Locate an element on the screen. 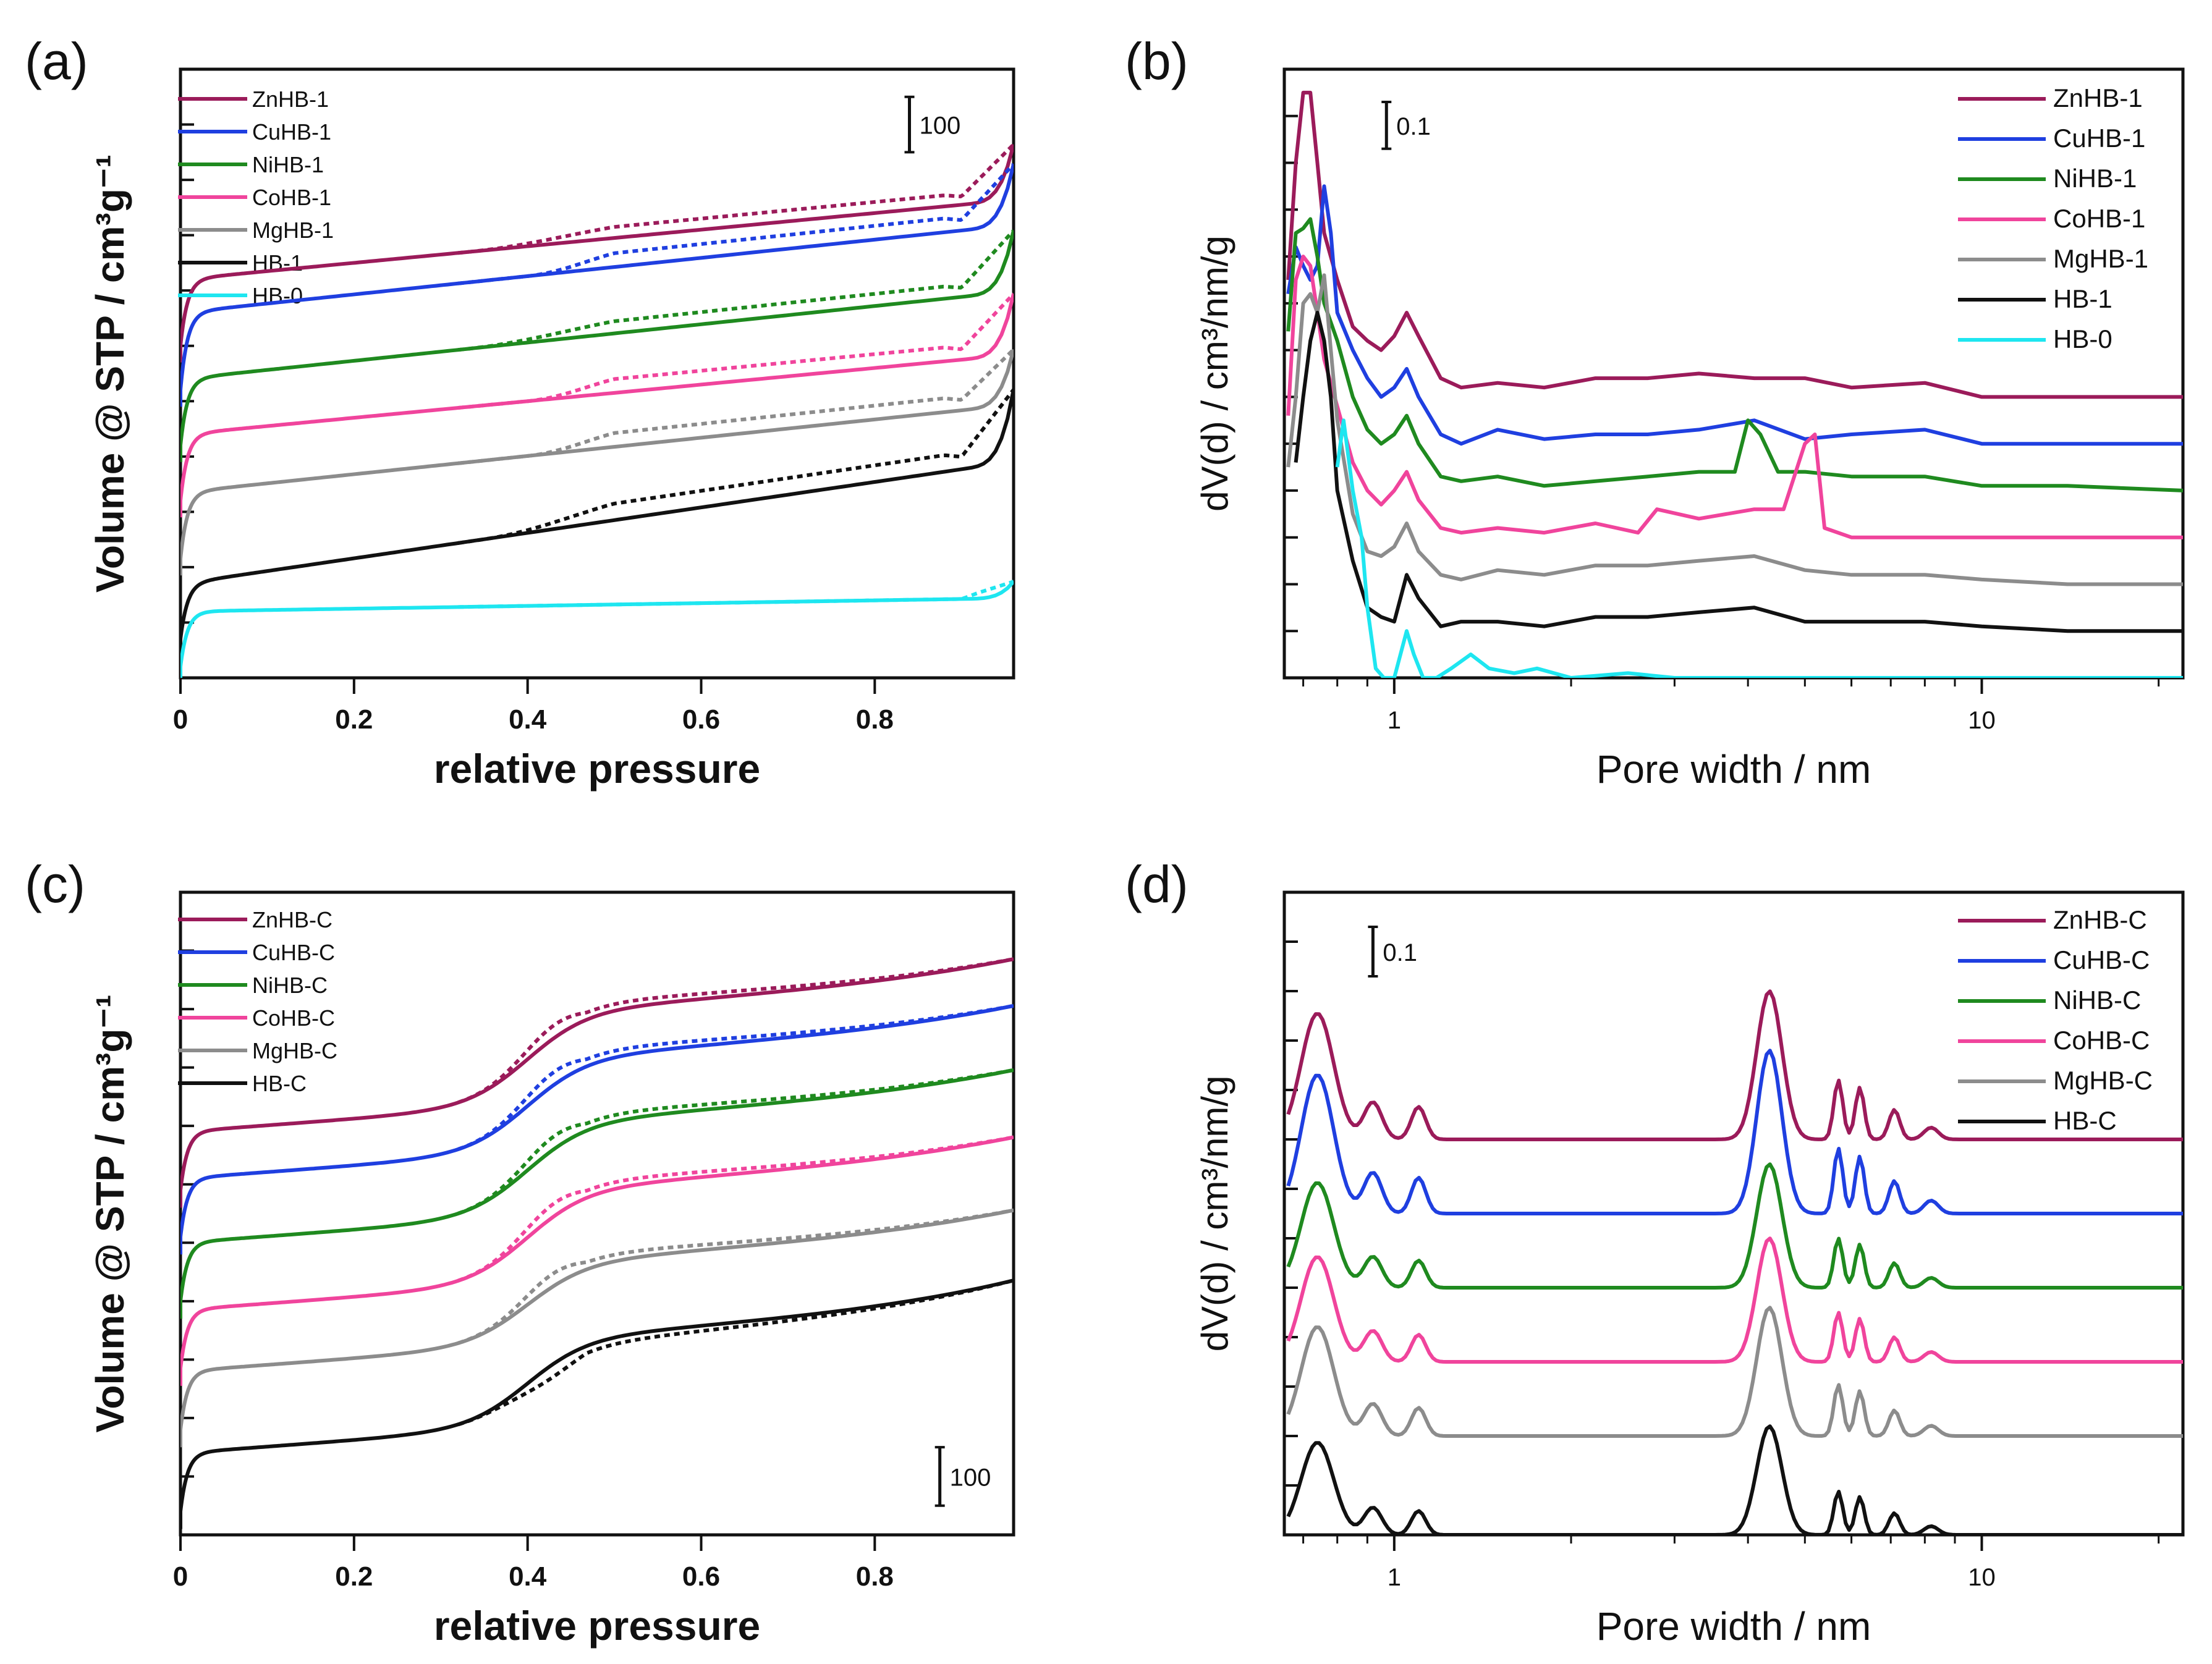 This screenshot has height=1664, width=2212. legend-label-a-2: NiHB-1 is located at coordinates (288, 165).